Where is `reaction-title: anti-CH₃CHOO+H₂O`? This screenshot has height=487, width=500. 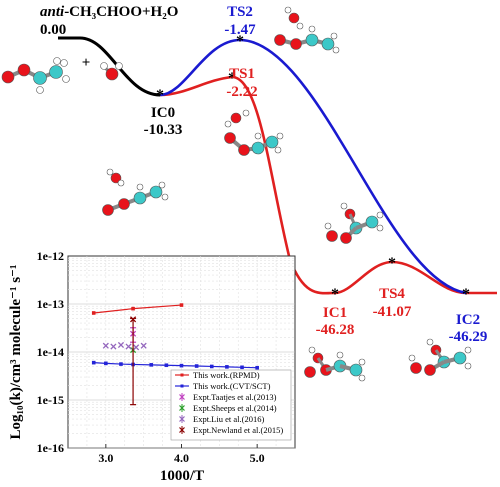 reaction-title: anti-CH₃CHOO+H₂O is located at coordinates (109, 12).